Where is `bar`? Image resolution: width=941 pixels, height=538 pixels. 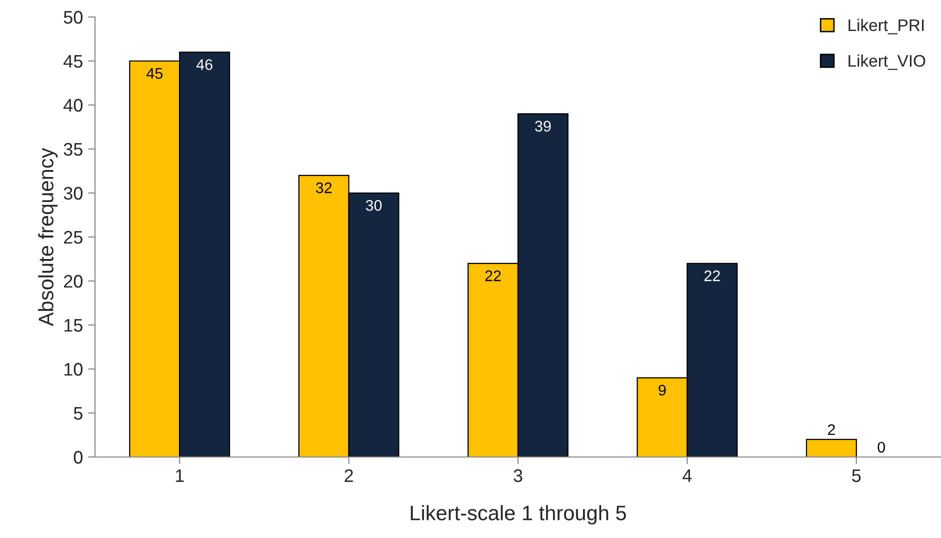 bar is located at coordinates (831, 447).